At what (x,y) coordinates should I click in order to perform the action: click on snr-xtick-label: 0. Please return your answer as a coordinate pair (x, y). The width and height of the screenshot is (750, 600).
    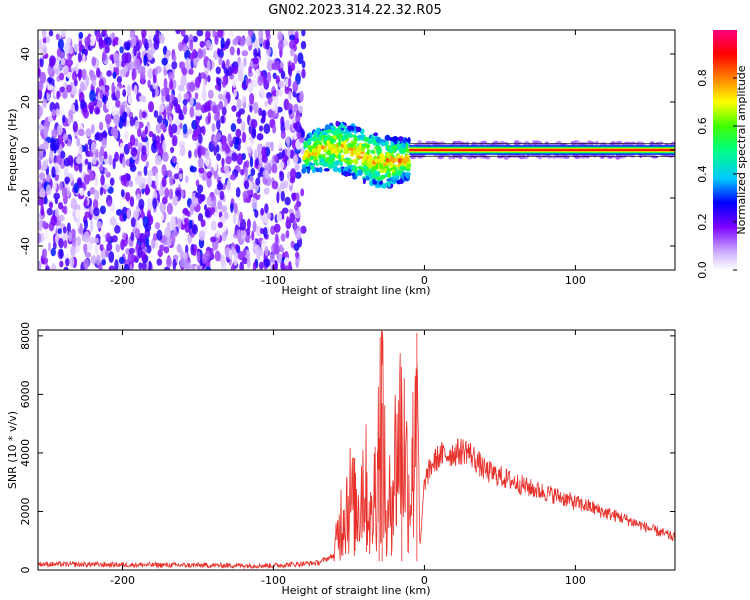
    Looking at the image, I should click on (424, 580).